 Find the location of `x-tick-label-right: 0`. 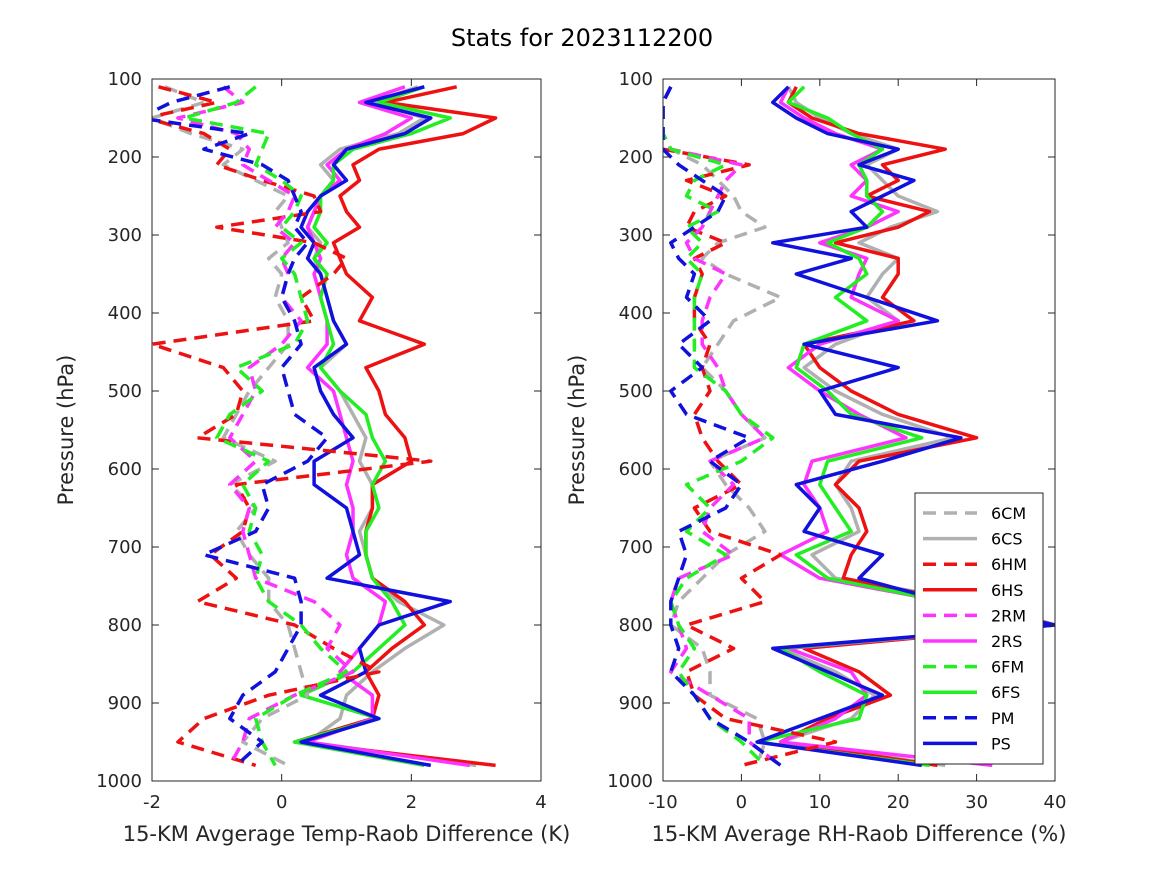

x-tick-label-right: 0 is located at coordinates (741, 802).